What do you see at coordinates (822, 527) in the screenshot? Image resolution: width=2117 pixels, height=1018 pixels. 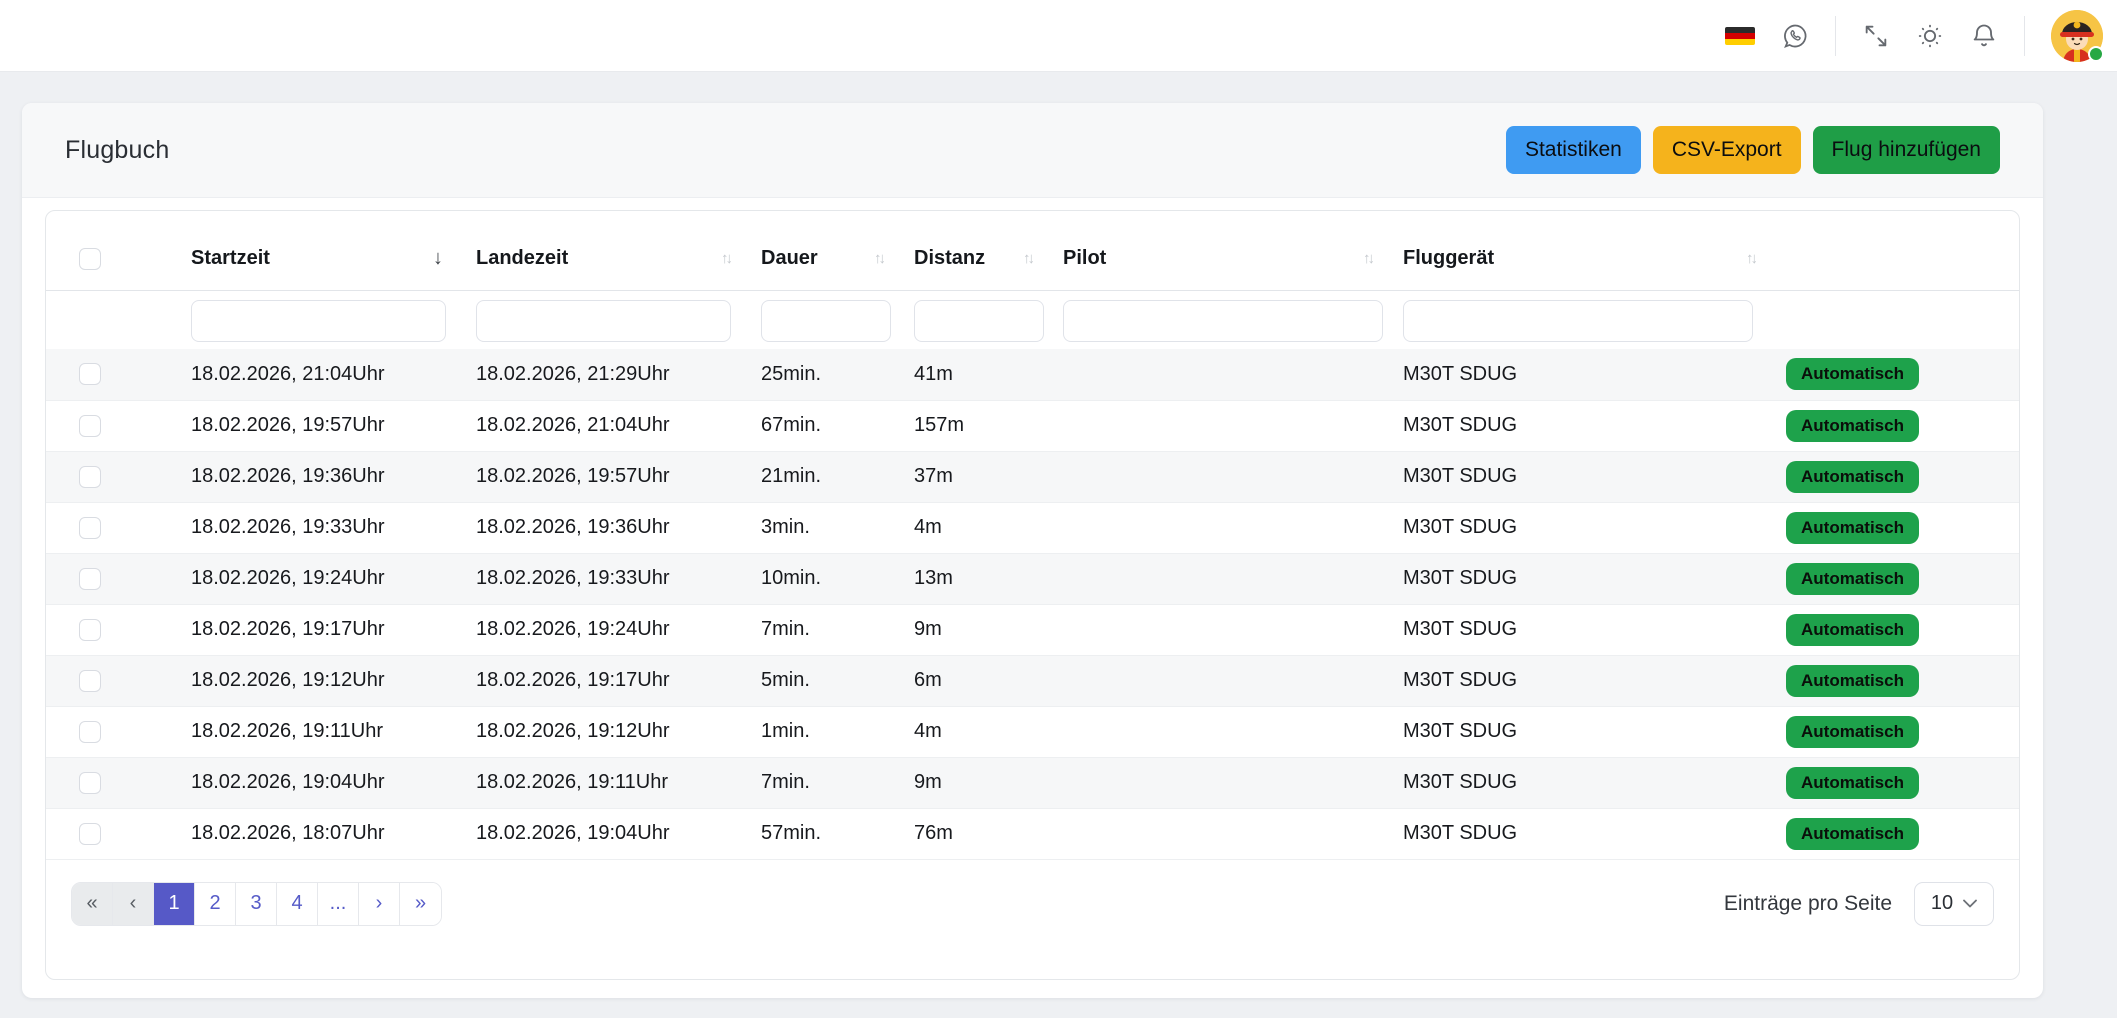 I see `cell-dauer: 3min.` at bounding box center [822, 527].